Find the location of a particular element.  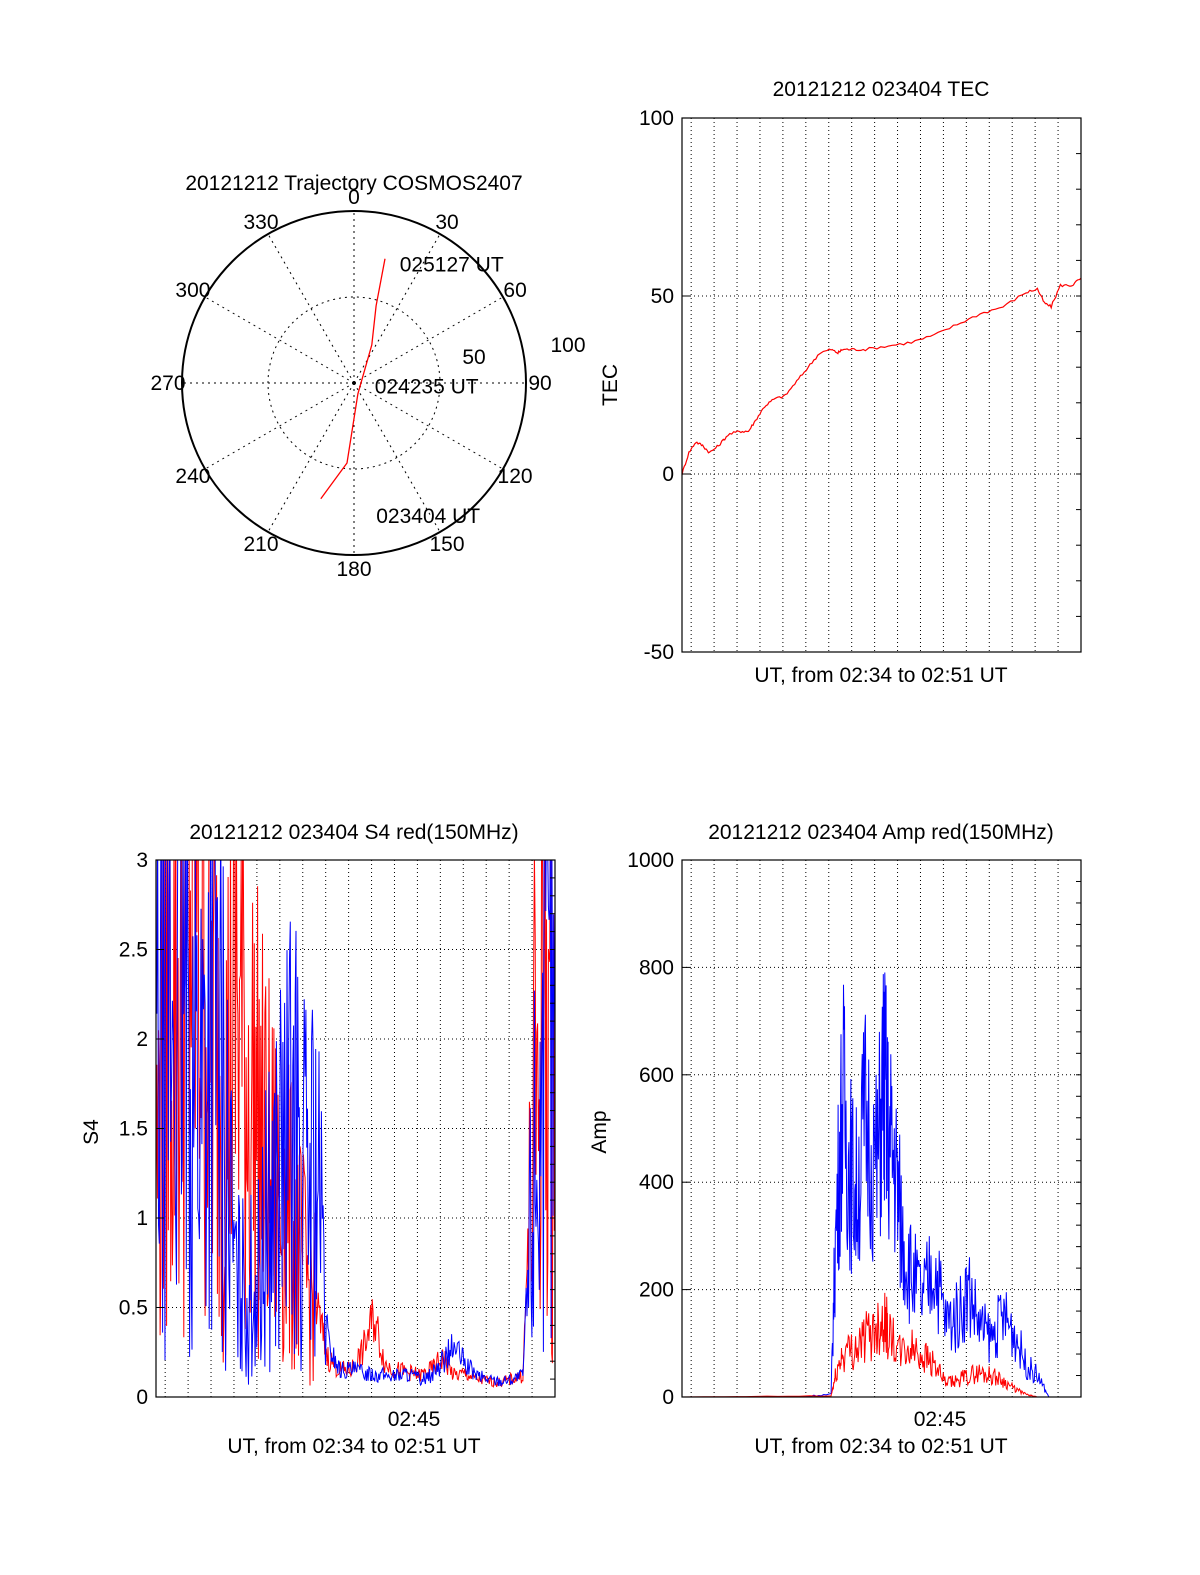

polar-angle-label: 90 is located at coordinates (539, 383).